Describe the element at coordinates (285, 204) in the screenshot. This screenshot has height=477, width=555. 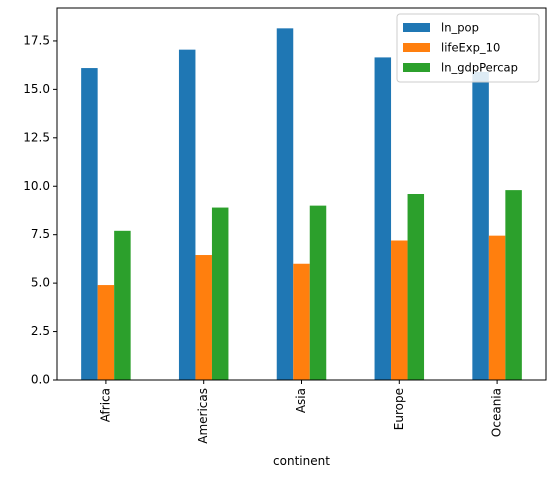
I see `bar-ln_pop-asia` at that location.